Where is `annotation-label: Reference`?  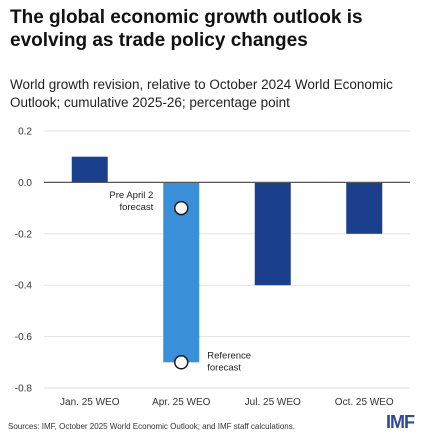 annotation-label: Reference is located at coordinates (229, 355).